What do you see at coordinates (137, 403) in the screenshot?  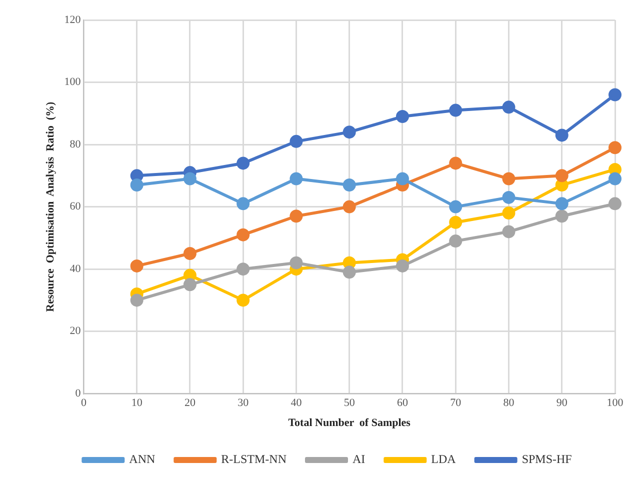 I see `x-tick-label: 10` at bounding box center [137, 403].